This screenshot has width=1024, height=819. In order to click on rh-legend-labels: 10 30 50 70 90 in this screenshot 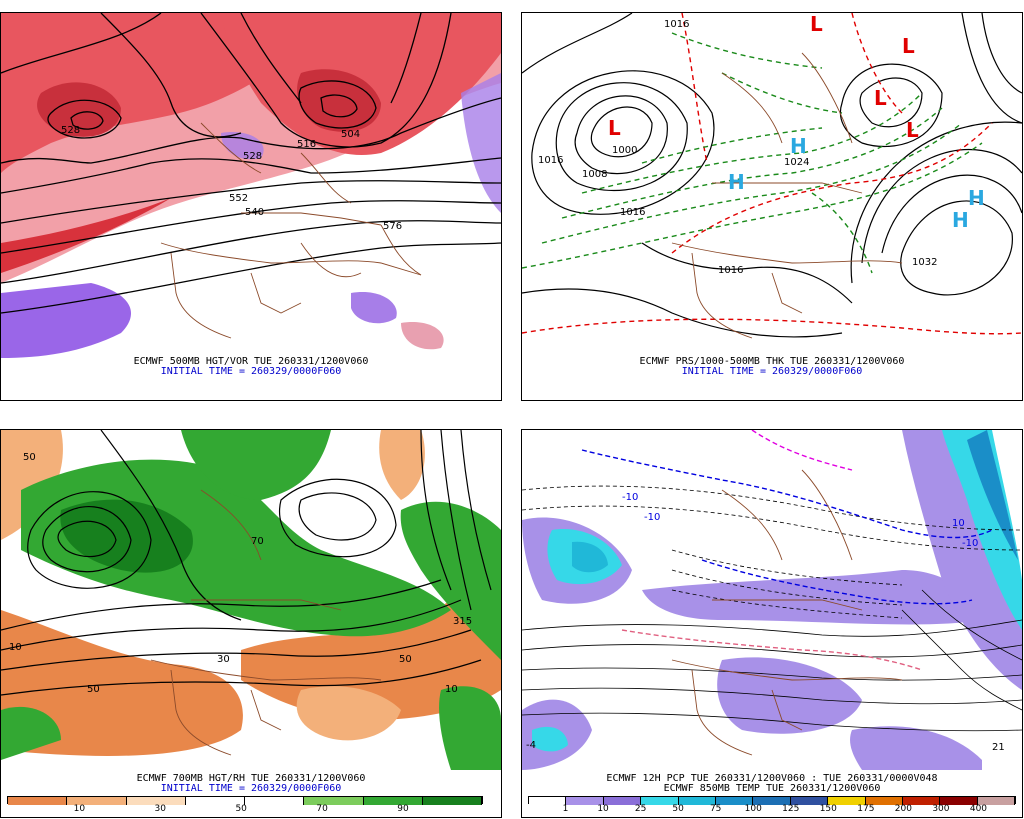, I will do `click(245, 810)`.